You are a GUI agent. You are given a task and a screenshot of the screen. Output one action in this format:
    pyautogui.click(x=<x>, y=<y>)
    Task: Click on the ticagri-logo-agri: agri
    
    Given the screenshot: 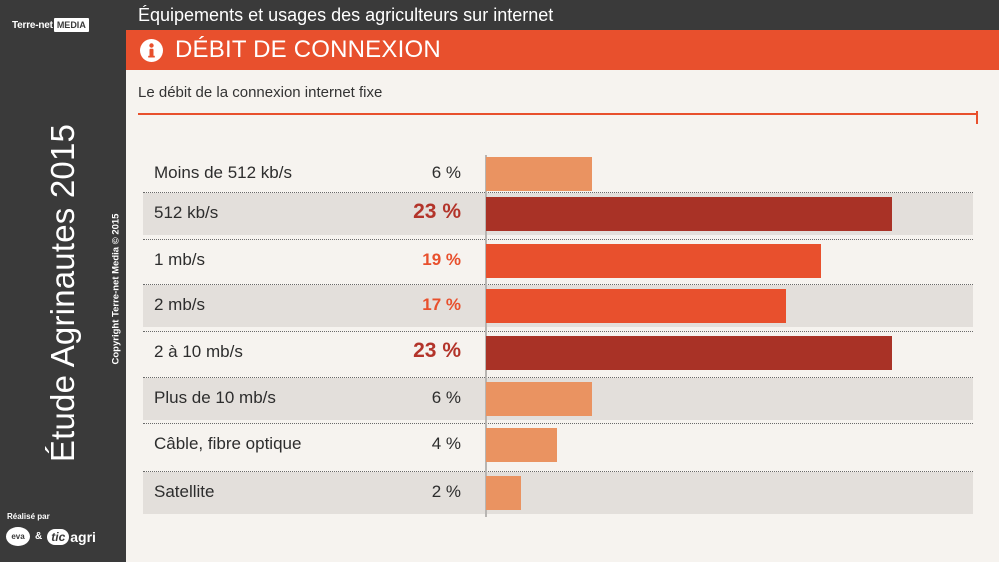 What is the action you would take?
    pyautogui.click(x=83, y=536)
    